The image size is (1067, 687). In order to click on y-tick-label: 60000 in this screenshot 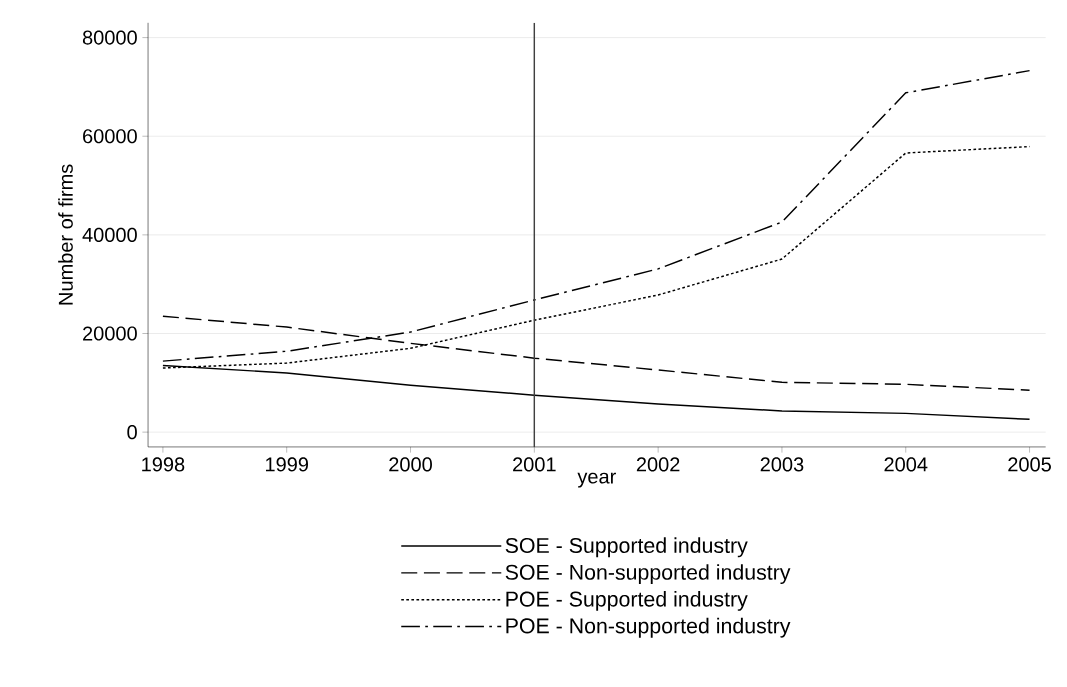, I will do `click(110, 136)`.